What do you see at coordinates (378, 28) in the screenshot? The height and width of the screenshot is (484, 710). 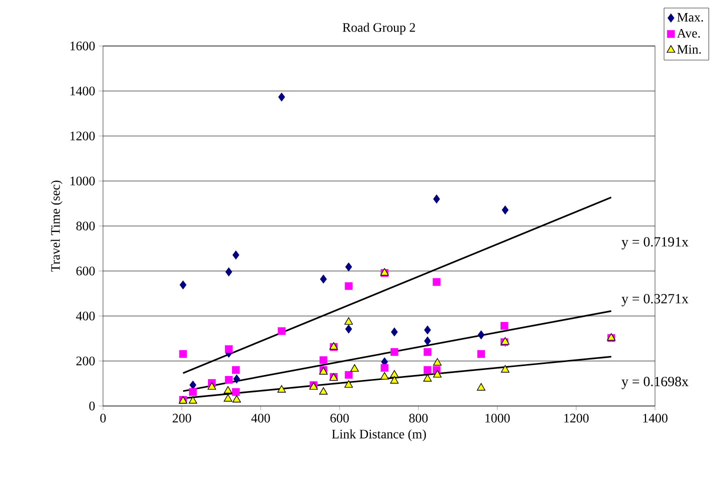 I see `chart-title: Road Group 2` at bounding box center [378, 28].